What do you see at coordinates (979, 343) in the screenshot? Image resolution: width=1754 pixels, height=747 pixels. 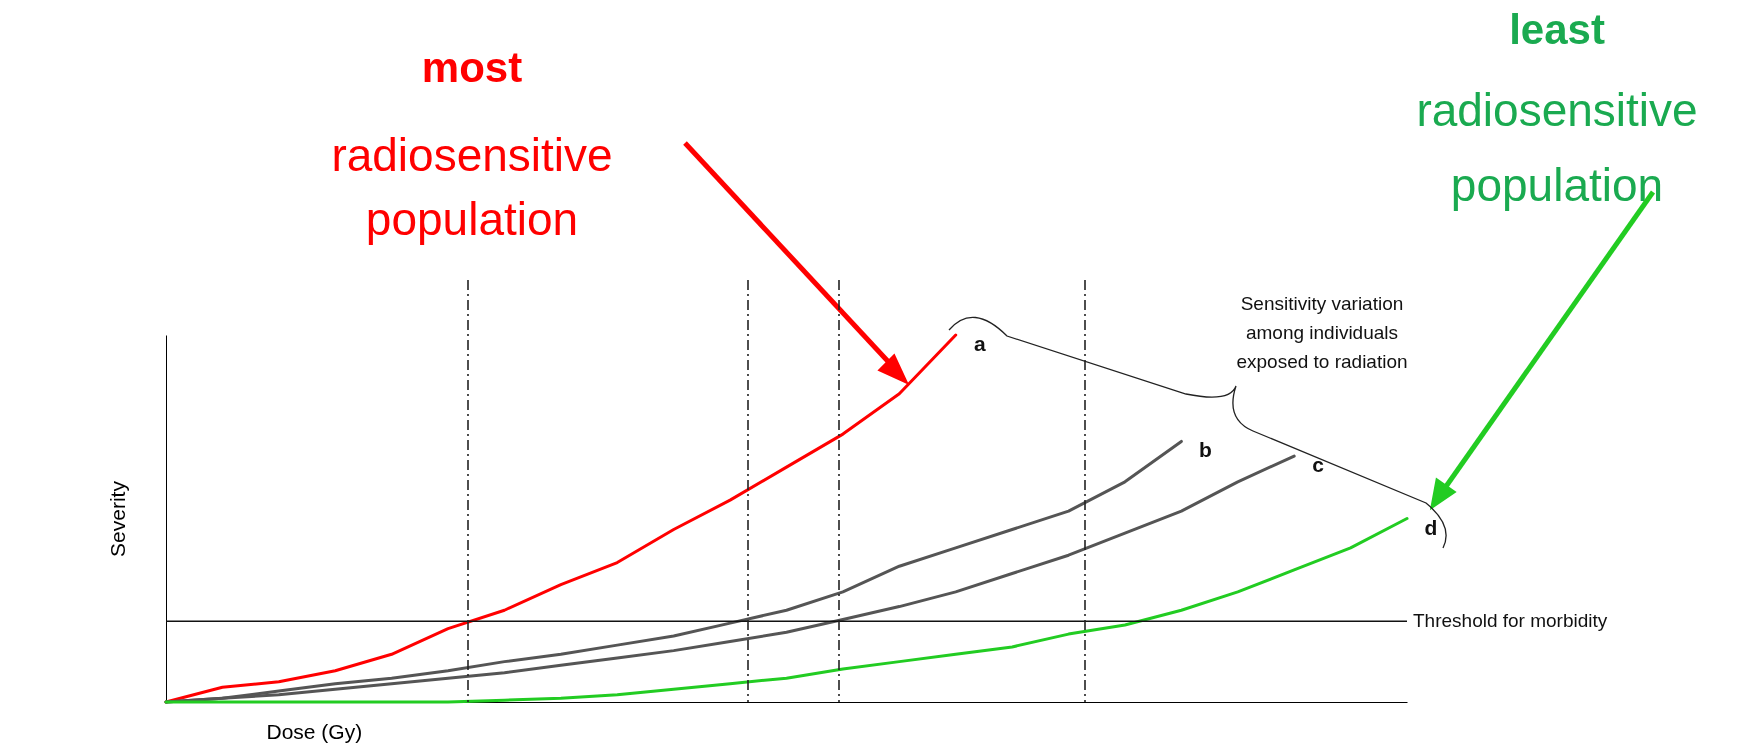 I see `series-label: a` at bounding box center [979, 343].